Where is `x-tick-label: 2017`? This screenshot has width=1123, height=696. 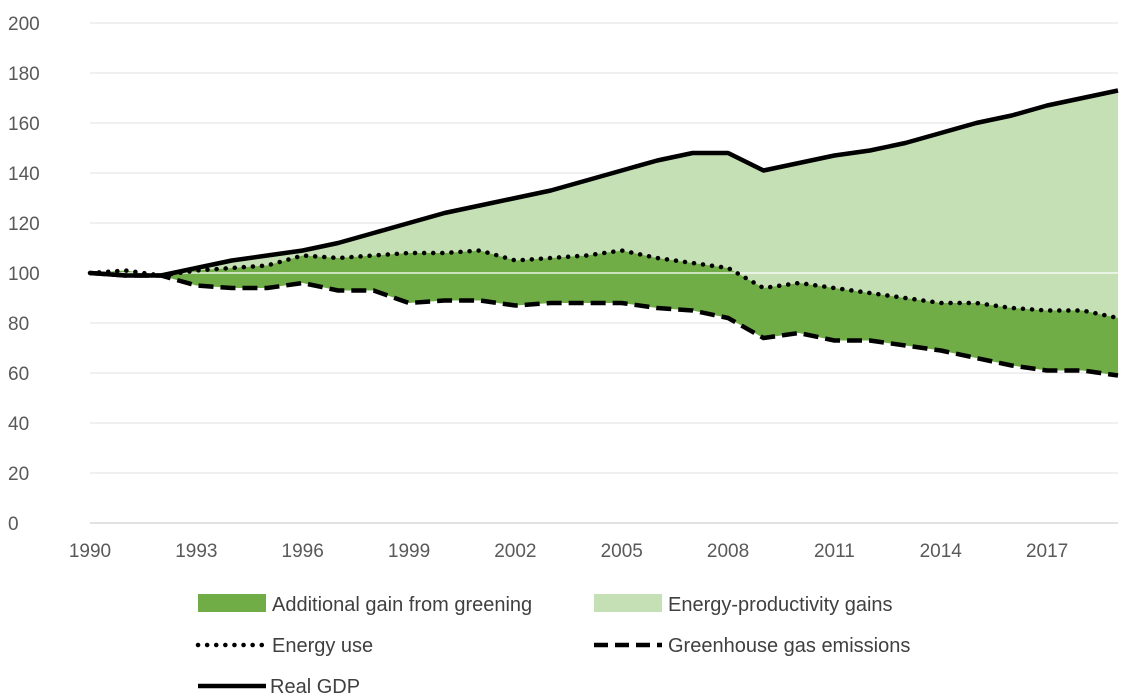
x-tick-label: 2017 is located at coordinates (1047, 551).